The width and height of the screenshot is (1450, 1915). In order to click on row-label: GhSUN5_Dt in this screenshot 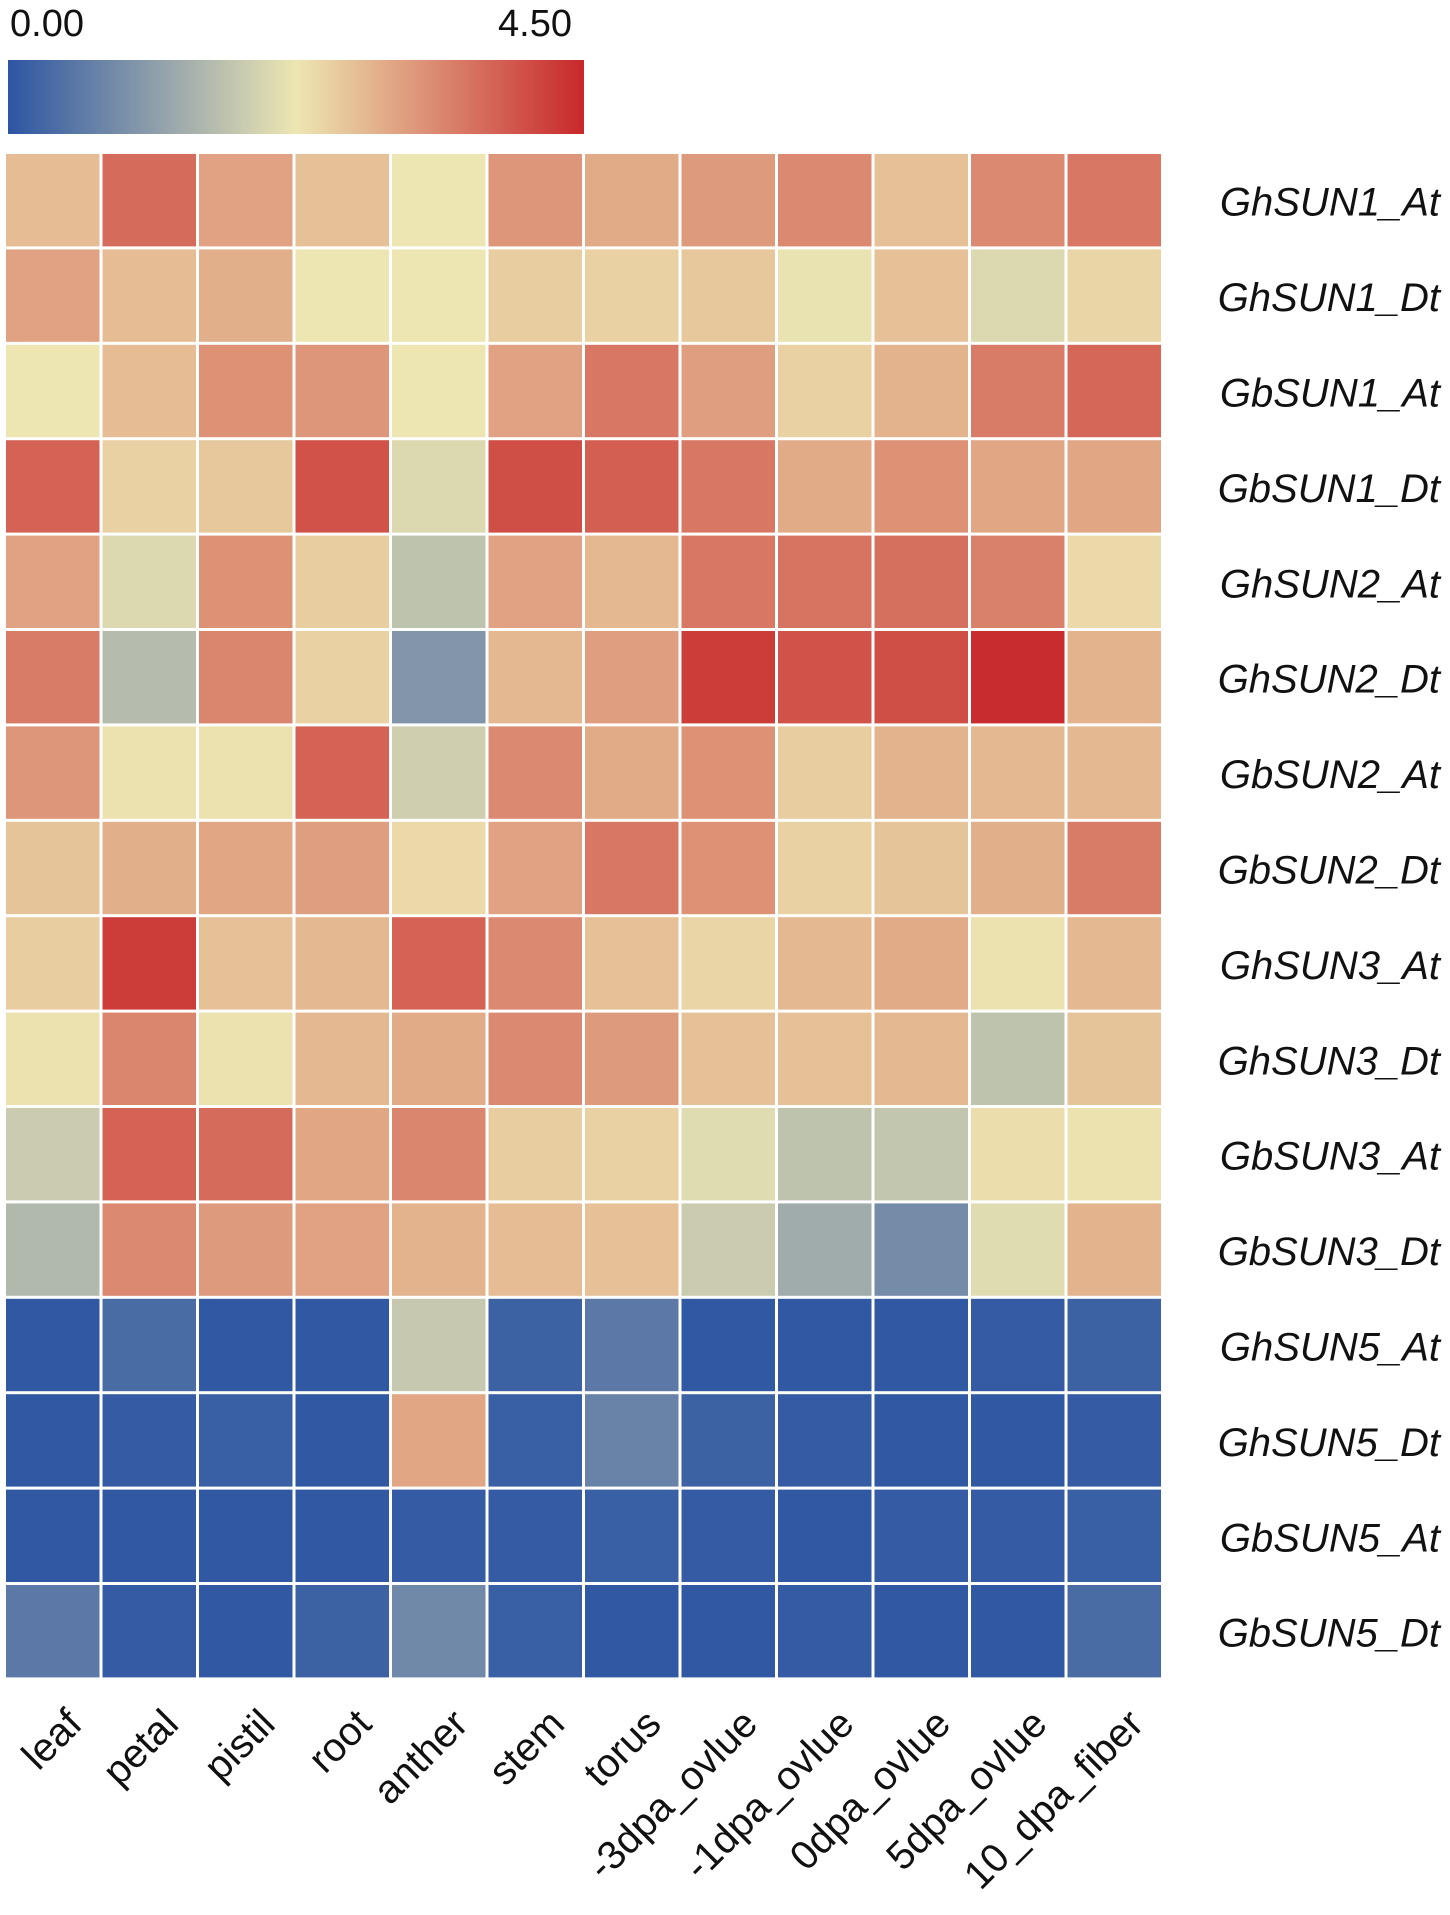, I will do `click(1330, 1443)`.